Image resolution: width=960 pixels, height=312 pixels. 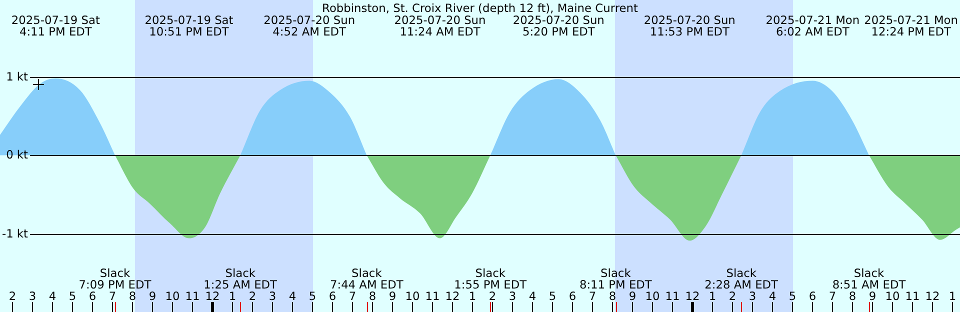 I want to click on annotation: Slack 7:44 AM EDT, so click(x=367, y=279).